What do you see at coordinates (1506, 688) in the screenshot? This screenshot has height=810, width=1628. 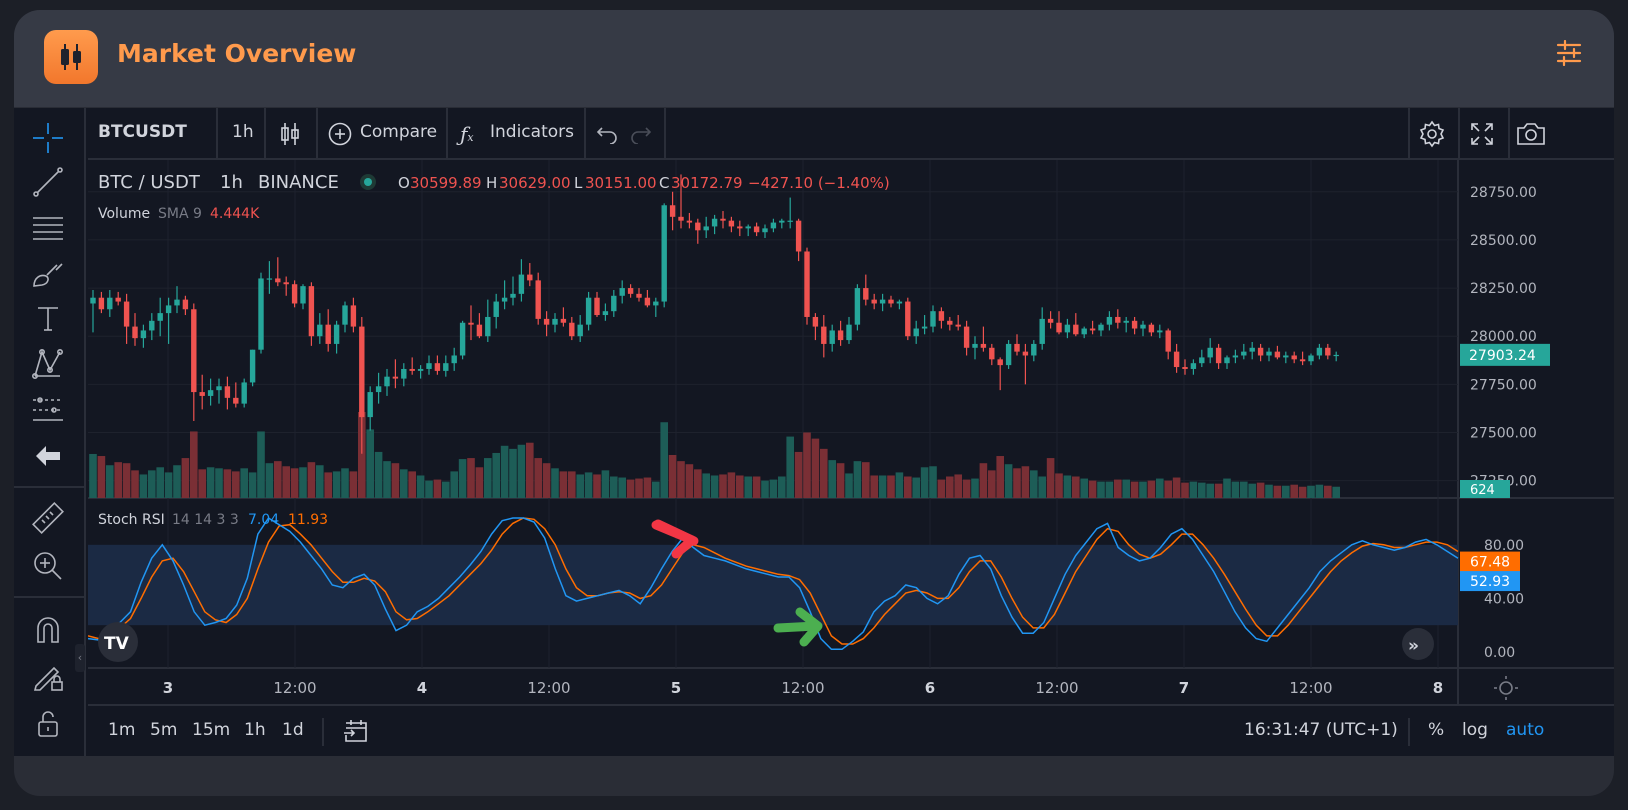 I see `time-axis-settings-icon` at bounding box center [1506, 688].